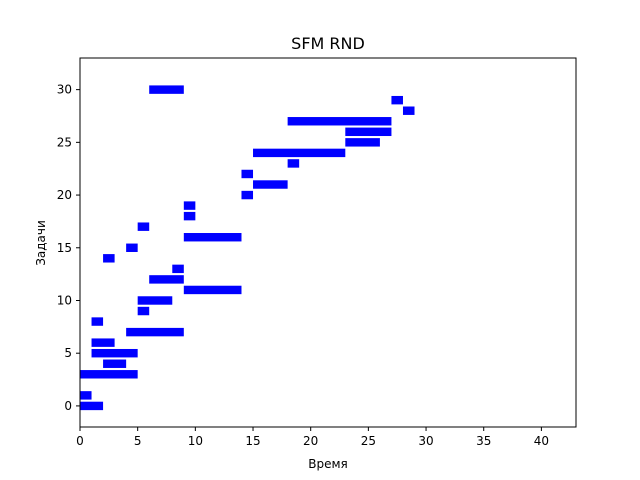  What do you see at coordinates (425, 441) in the screenshot?
I see `x-tick-label: 30` at bounding box center [425, 441].